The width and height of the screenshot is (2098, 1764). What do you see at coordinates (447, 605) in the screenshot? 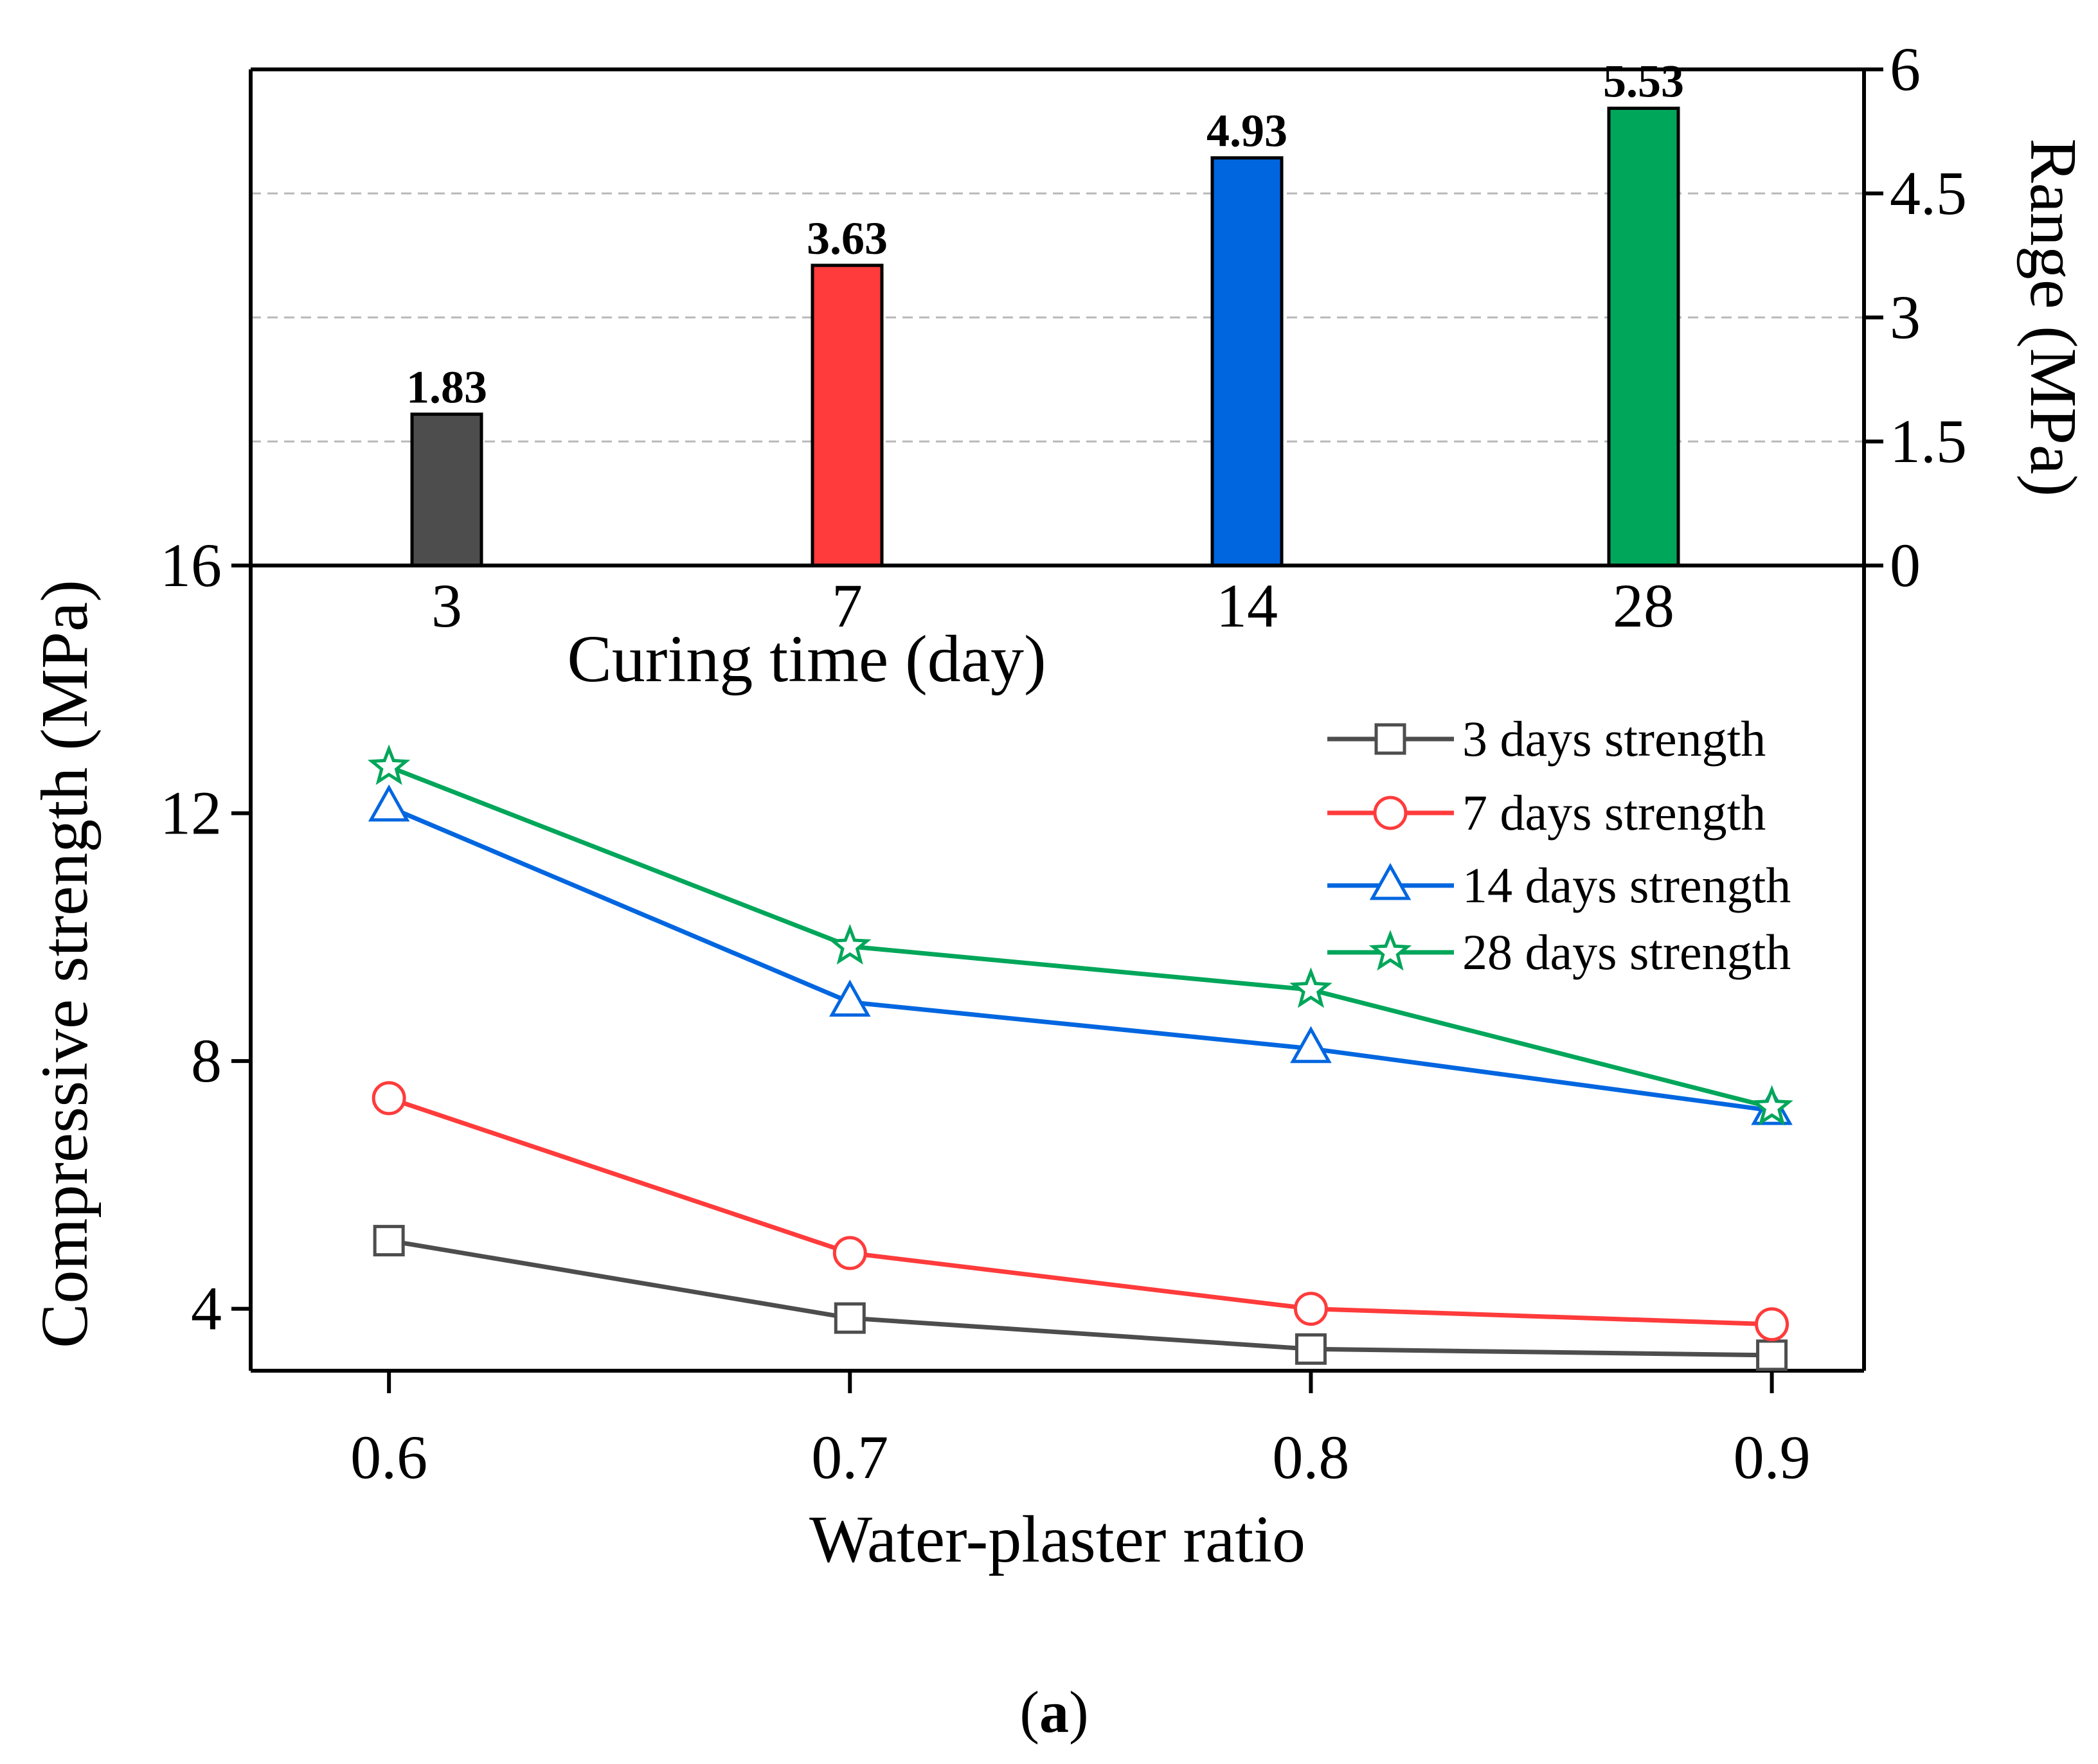
I see `bar-x-tick-label: 3` at bounding box center [447, 605].